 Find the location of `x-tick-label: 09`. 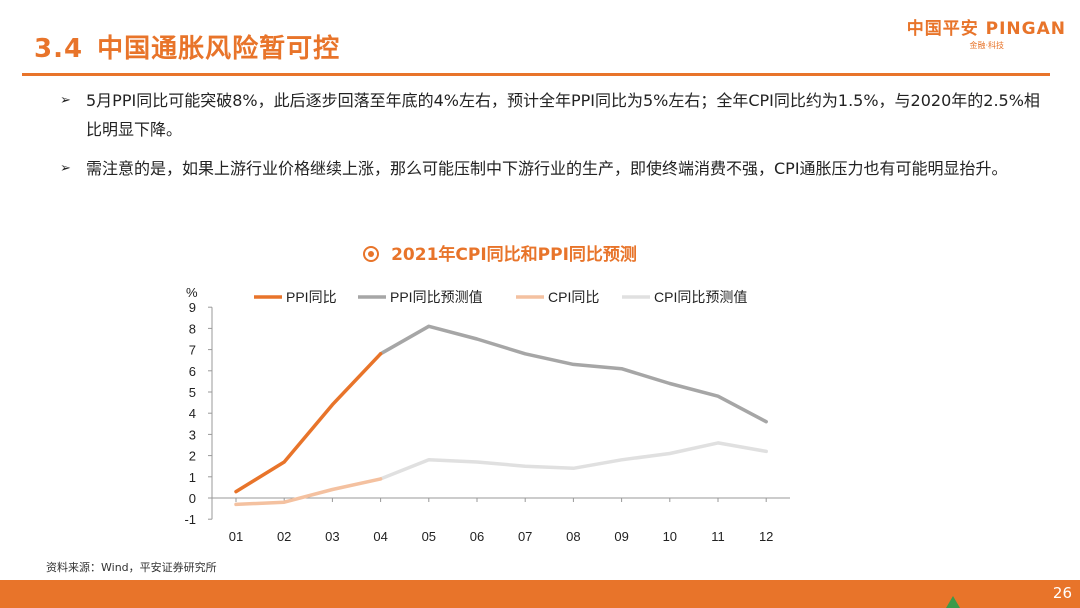

x-tick-label: 09 is located at coordinates (621, 536).